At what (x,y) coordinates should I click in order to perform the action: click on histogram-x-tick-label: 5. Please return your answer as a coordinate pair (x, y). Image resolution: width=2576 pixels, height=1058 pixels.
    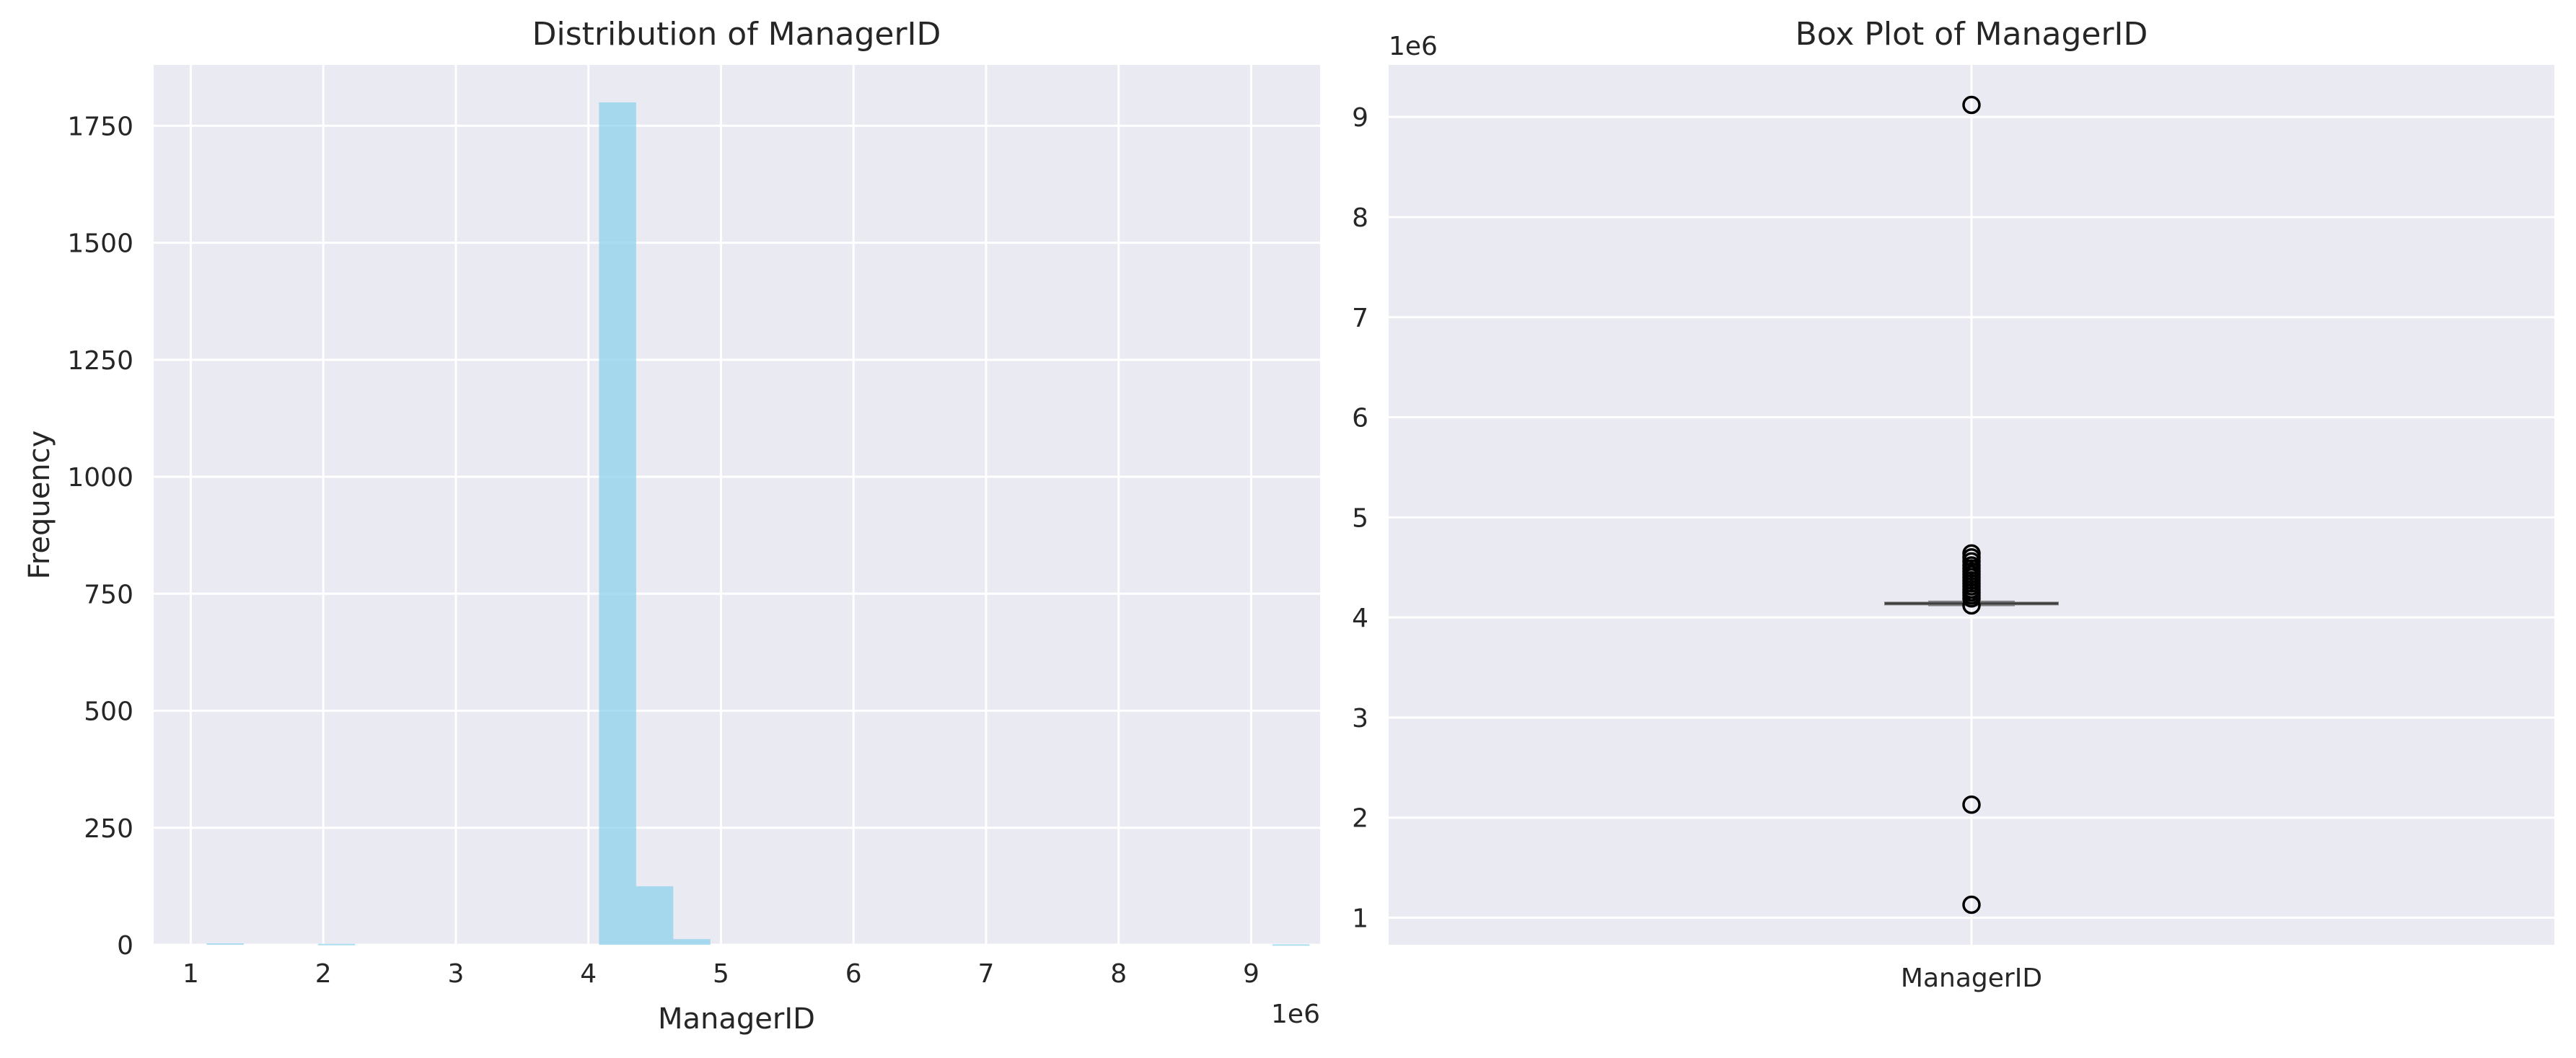
    Looking at the image, I should click on (721, 974).